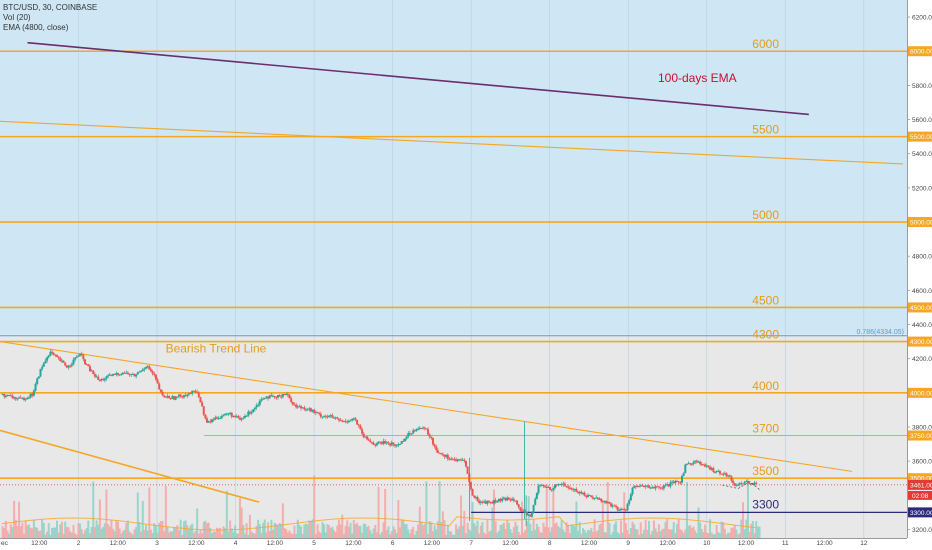  What do you see at coordinates (921, 393) in the screenshot?
I see `level-4000-tag-label: 4000.00` at bounding box center [921, 393].